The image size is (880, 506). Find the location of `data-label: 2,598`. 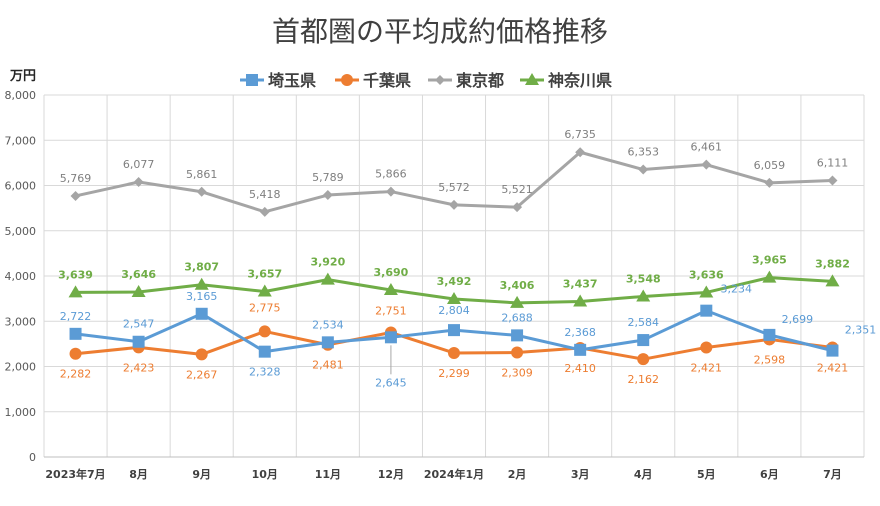

data-label: 2,598 is located at coordinates (770, 359).